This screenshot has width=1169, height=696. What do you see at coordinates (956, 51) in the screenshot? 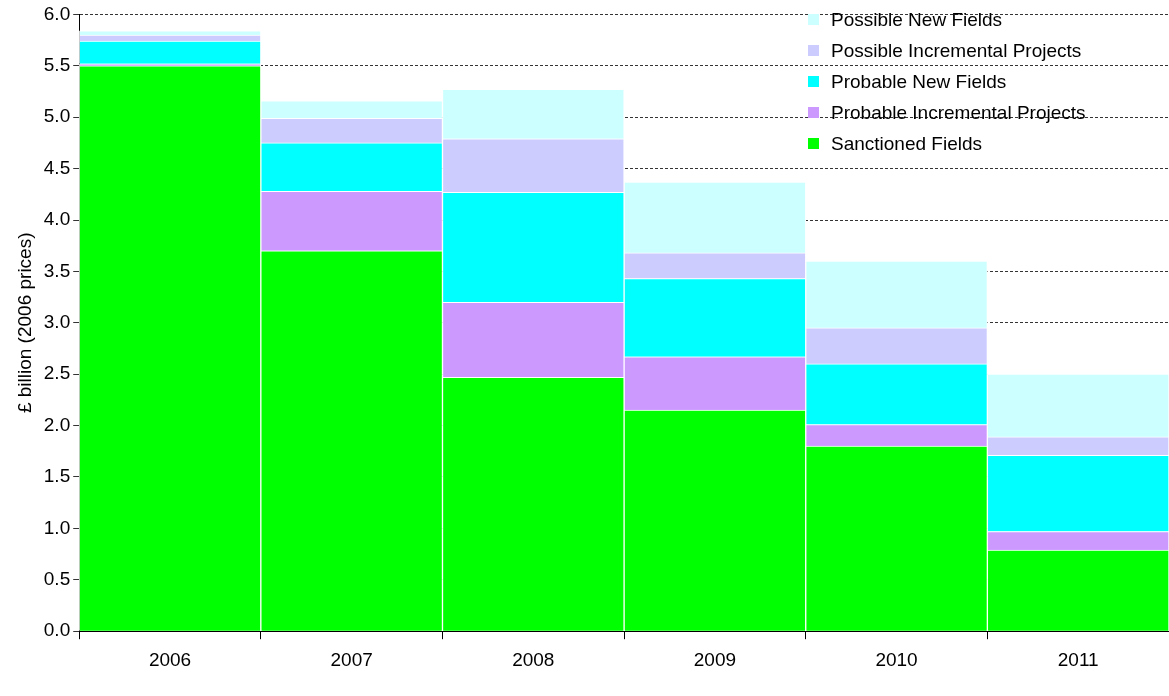
I see `legend-label: Possible Incremental Projects` at bounding box center [956, 51].